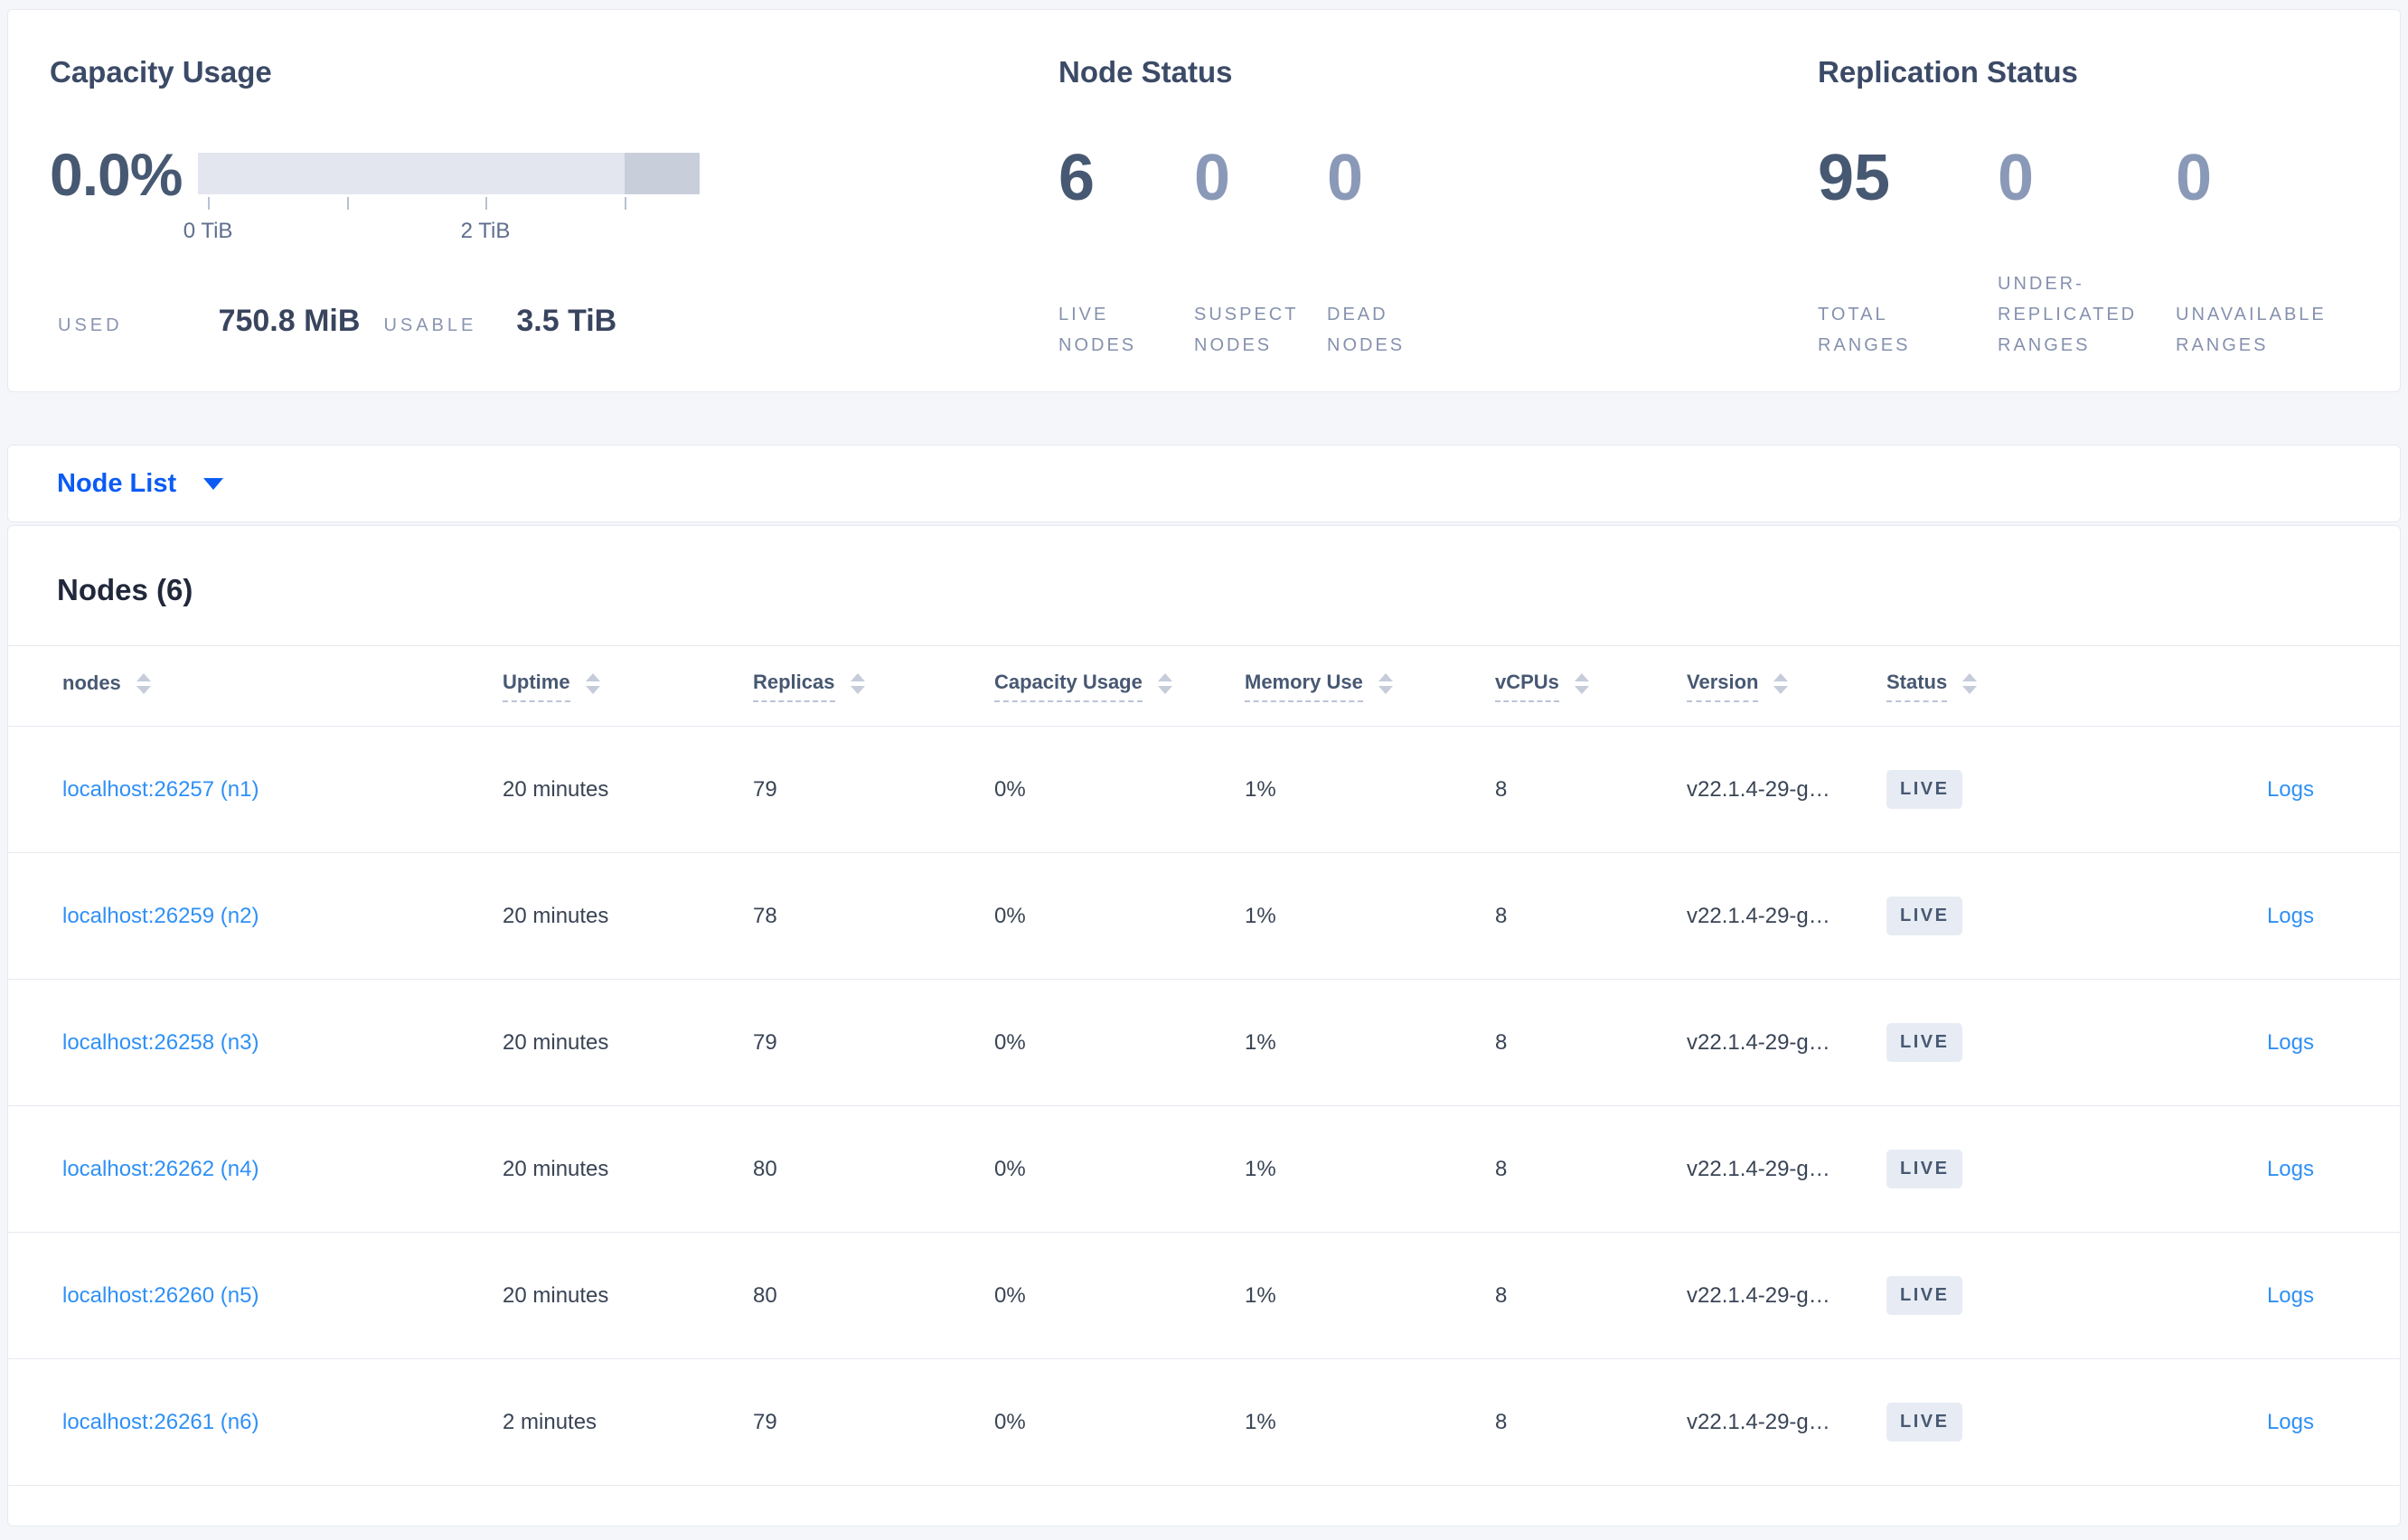 This screenshot has width=2408, height=1540. What do you see at coordinates (1908, 251) in the screenshot?
I see `total-ranges-stat: 95 TOTAL RANGES` at bounding box center [1908, 251].